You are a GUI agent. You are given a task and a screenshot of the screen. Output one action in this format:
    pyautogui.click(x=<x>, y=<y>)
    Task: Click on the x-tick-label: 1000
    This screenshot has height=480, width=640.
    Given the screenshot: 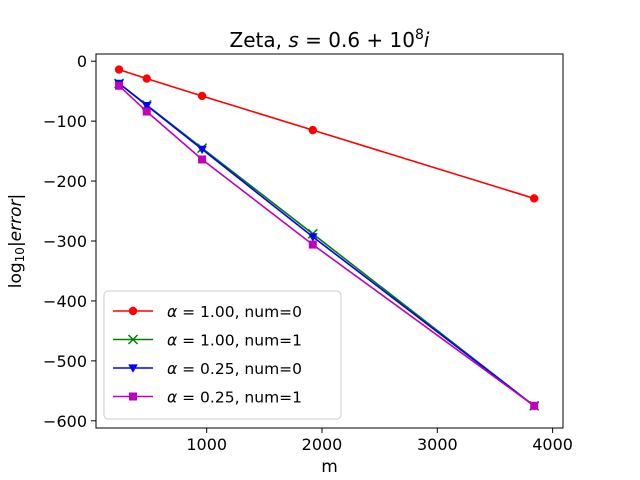 What is the action you would take?
    pyautogui.click(x=206, y=444)
    